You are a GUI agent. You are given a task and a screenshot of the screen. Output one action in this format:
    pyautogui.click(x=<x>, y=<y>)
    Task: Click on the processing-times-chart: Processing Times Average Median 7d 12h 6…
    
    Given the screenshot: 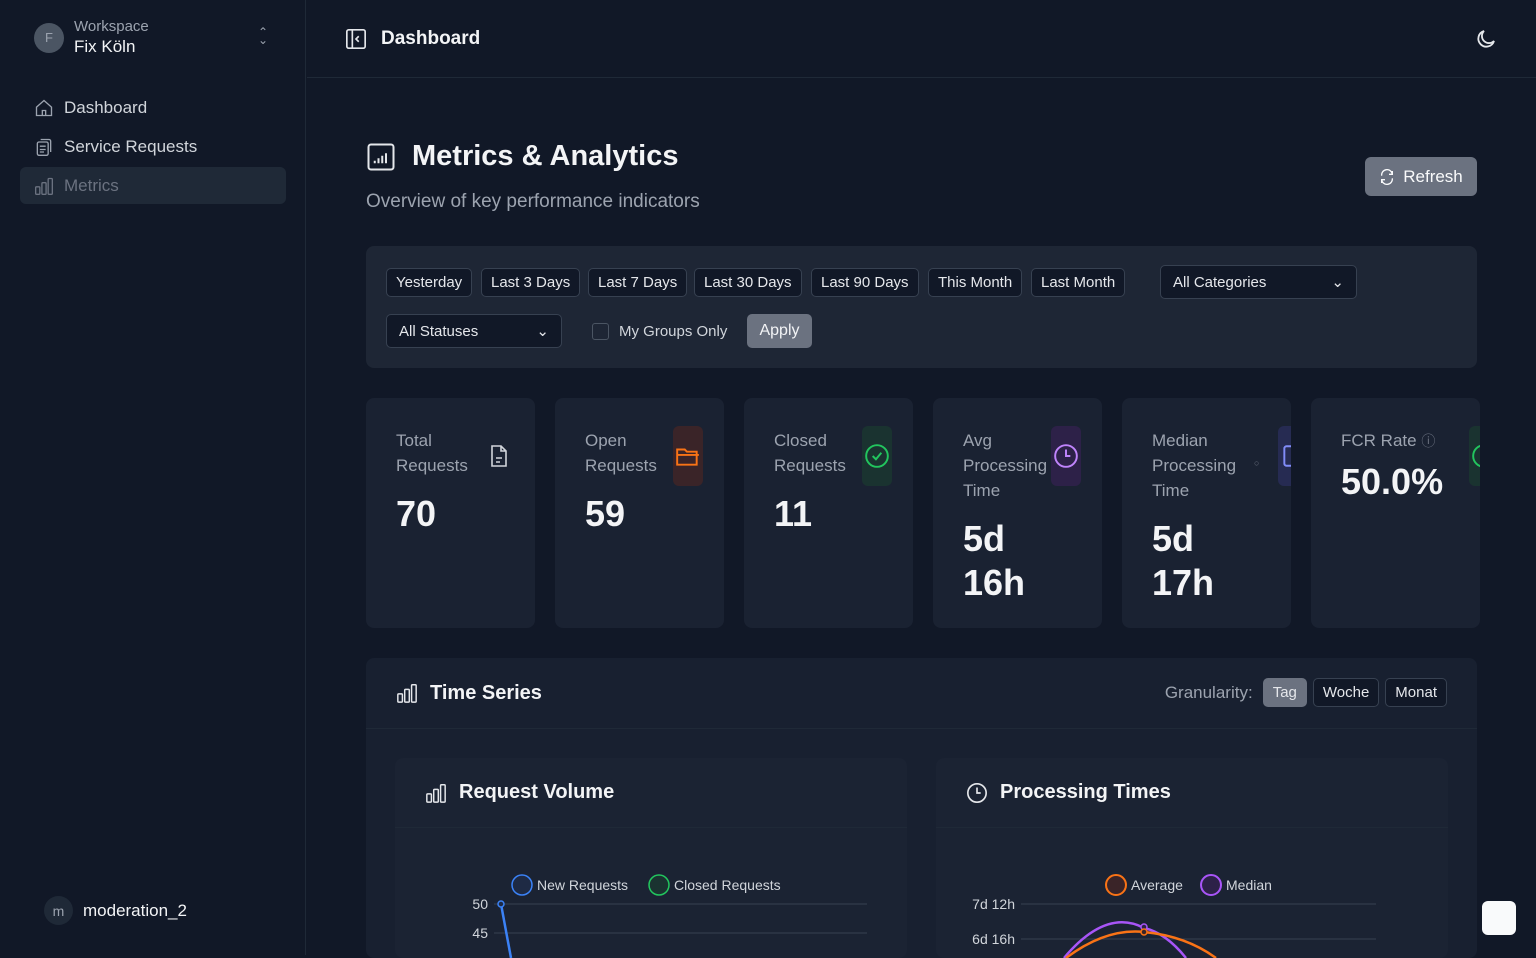 What is the action you would take?
    pyautogui.click(x=1192, y=858)
    